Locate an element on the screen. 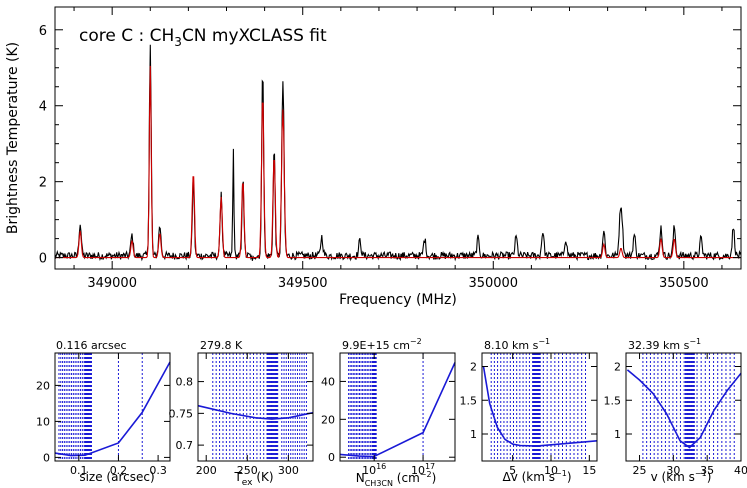 This screenshot has width=747, height=488. spectrum-y-tick-label: 0 is located at coordinates (43, 259).